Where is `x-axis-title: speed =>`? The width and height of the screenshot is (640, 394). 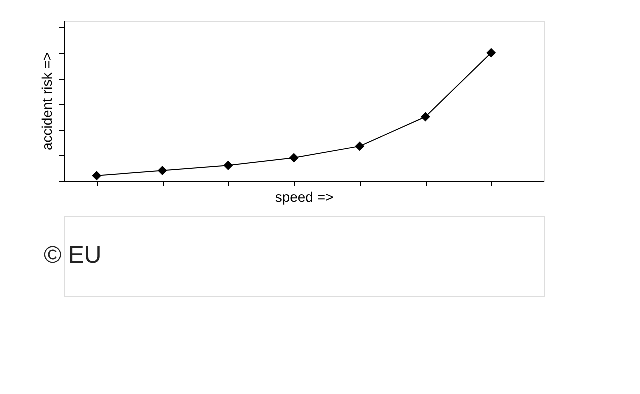
x-axis-title: speed => is located at coordinates (304, 197).